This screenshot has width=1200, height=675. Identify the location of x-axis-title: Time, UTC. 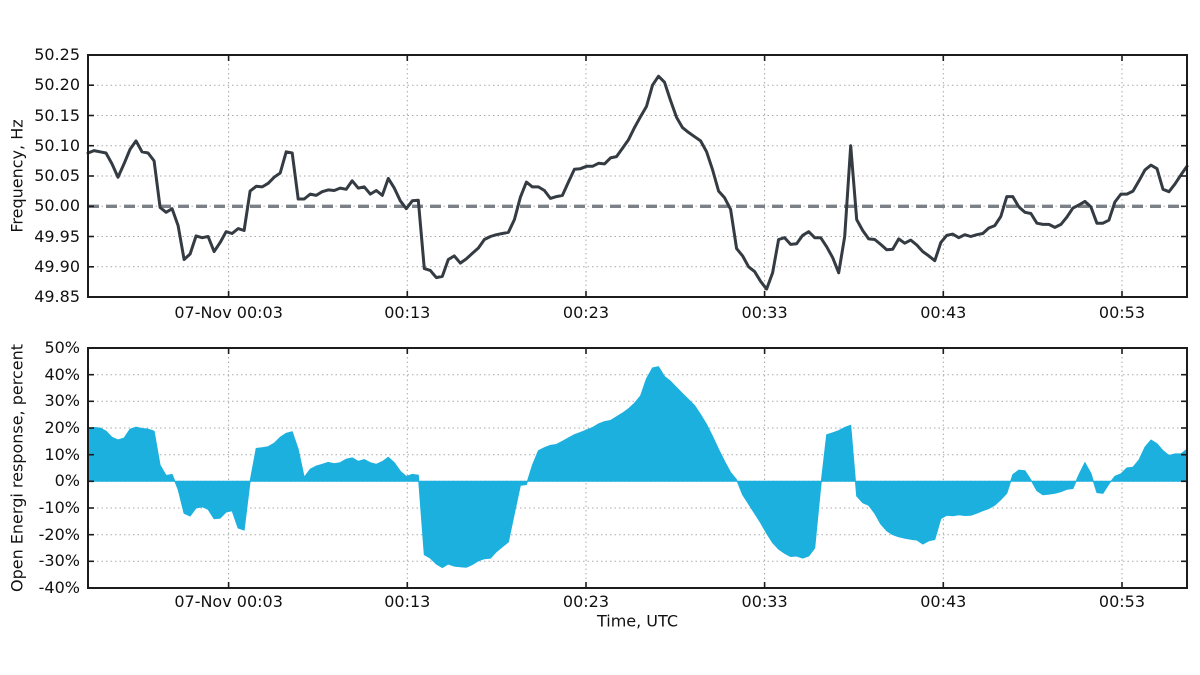
(637, 621).